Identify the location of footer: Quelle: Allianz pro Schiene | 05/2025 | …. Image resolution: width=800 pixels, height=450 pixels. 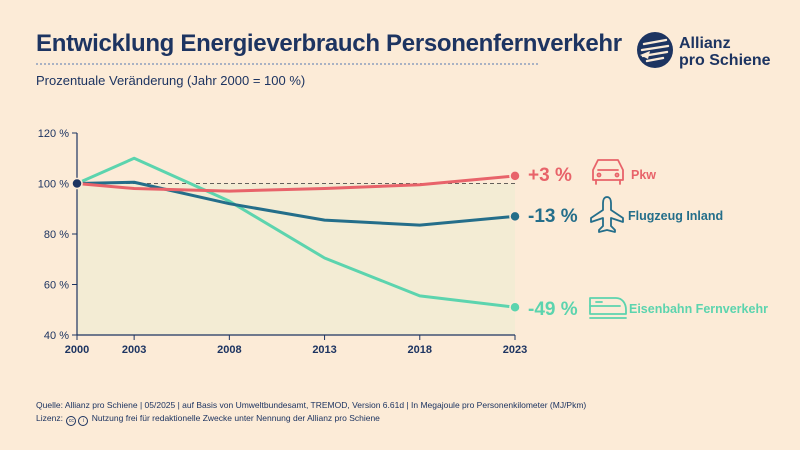
(311, 412).